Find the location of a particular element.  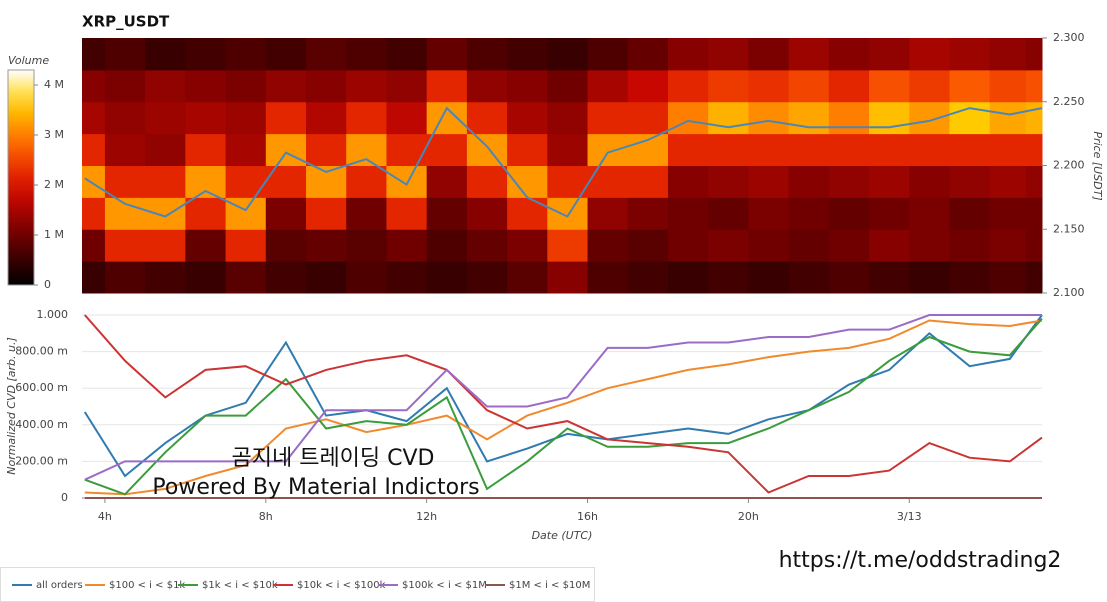

colorbar is located at coordinates (21, 177).